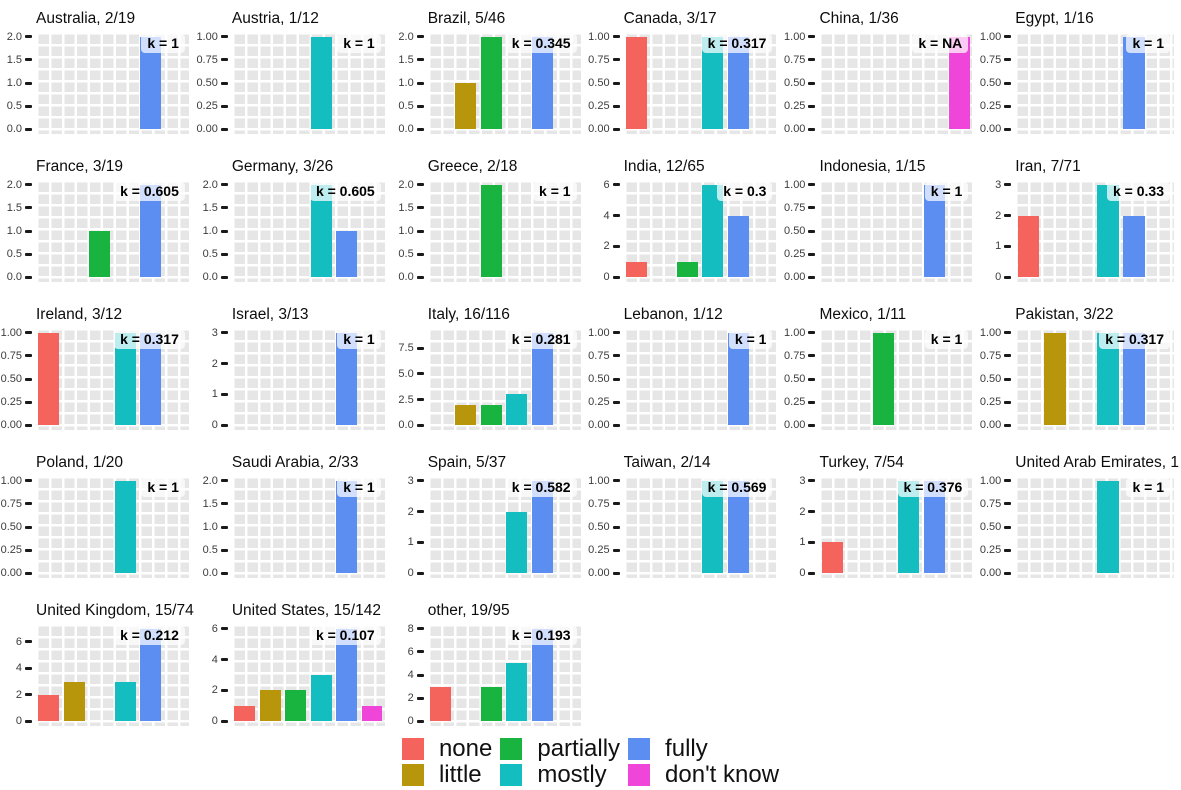 The width and height of the screenshot is (1181, 790). What do you see at coordinates (997, 231) in the screenshot?
I see `y-axis: 3 2 1 0` at bounding box center [997, 231].